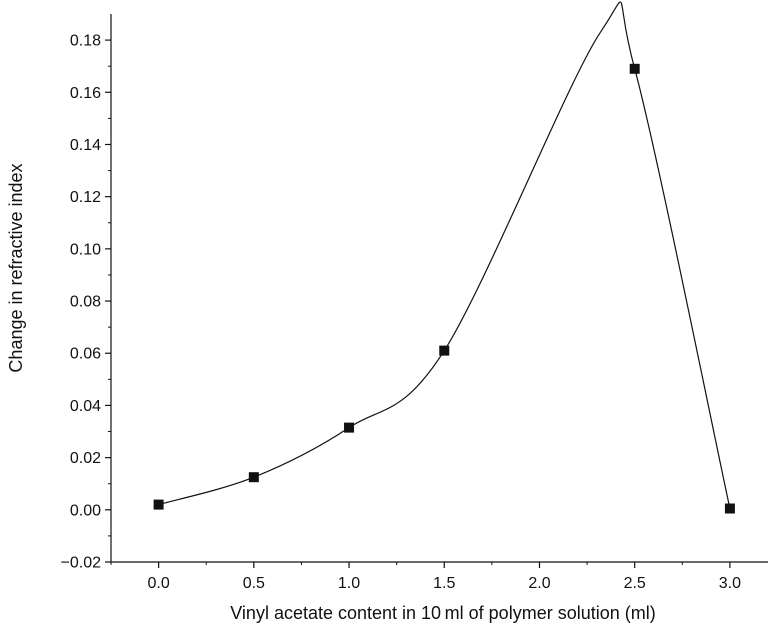  Describe the element at coordinates (81, 563) in the screenshot. I see `y-tick-label: −0.02` at that location.